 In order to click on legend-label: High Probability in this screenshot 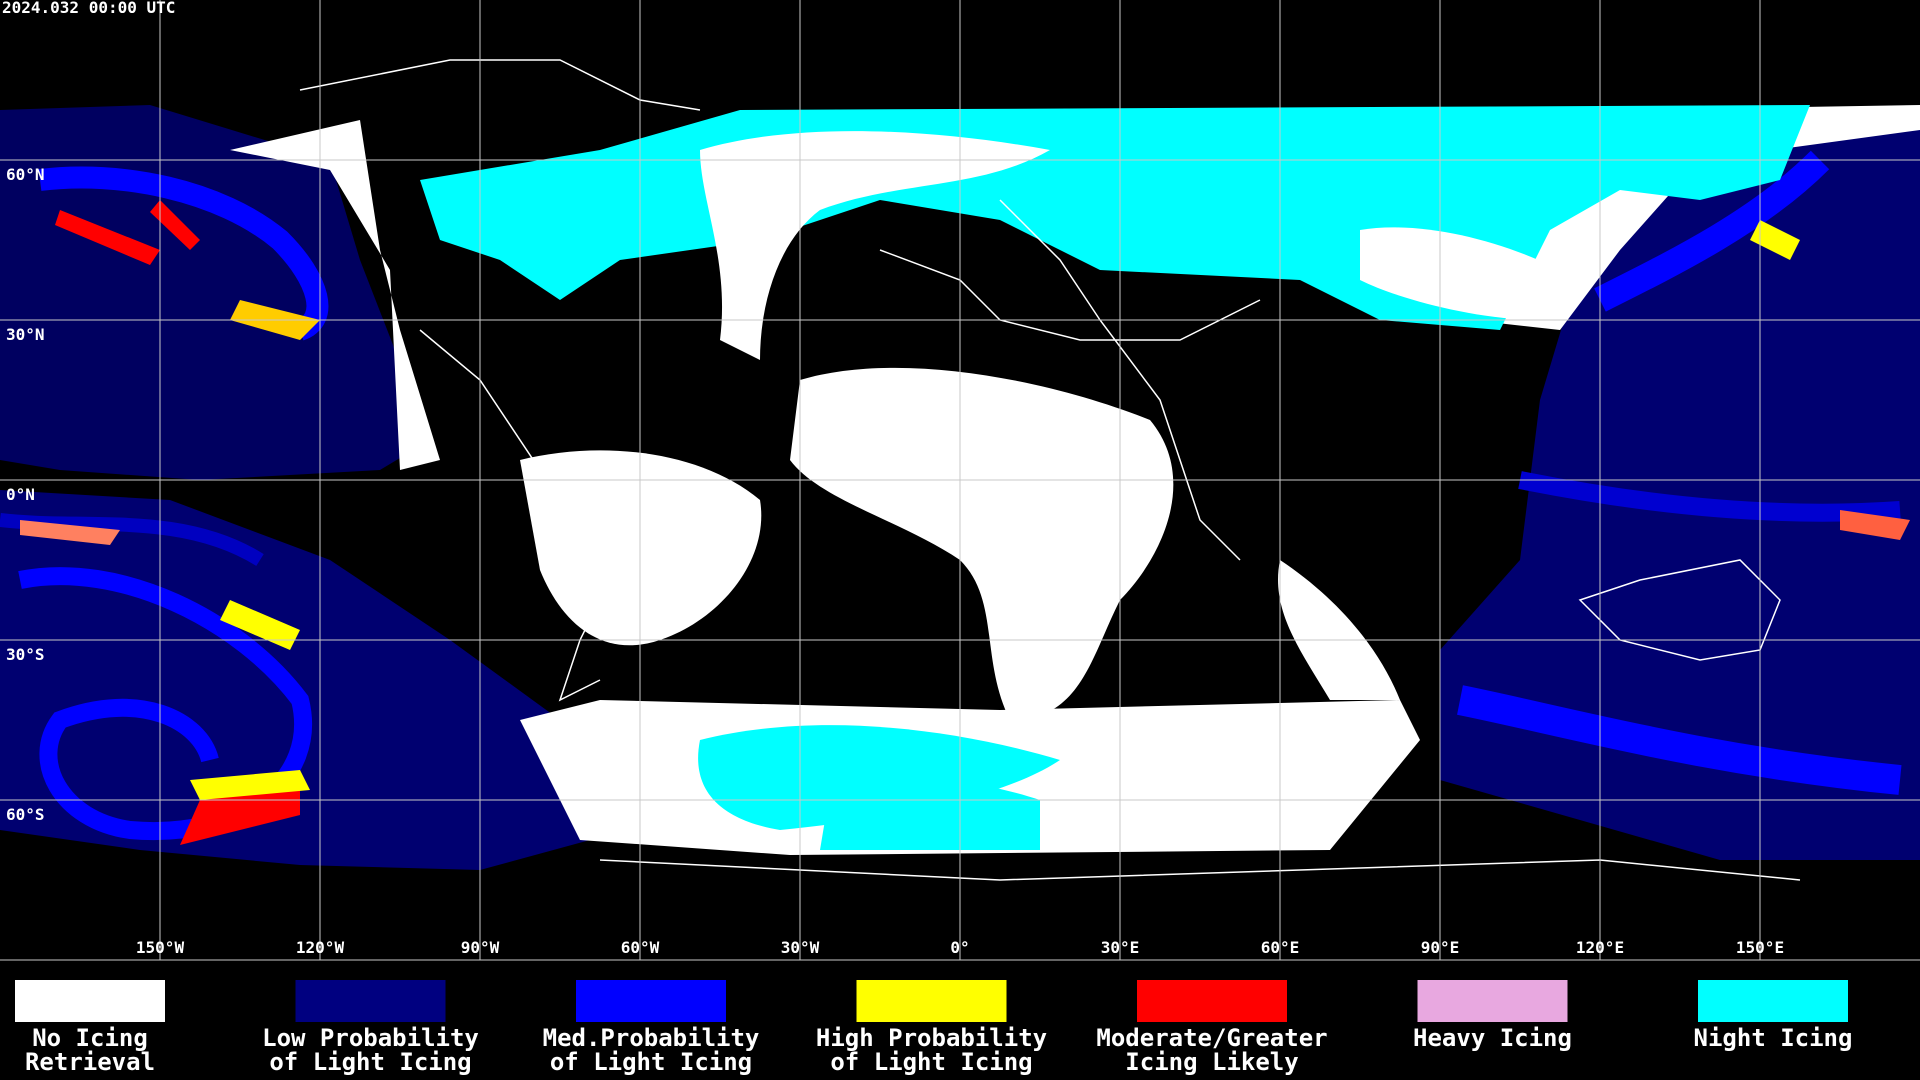, I will do `click(931, 1038)`.